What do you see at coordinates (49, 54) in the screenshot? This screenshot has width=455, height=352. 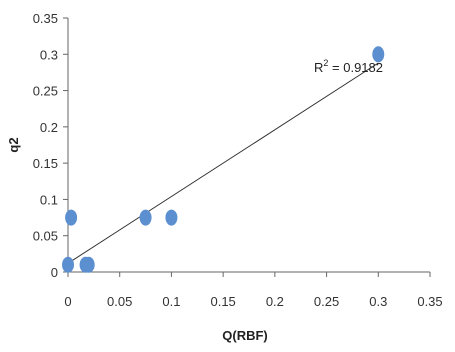 I see `y-tick-label: 0.3` at bounding box center [49, 54].